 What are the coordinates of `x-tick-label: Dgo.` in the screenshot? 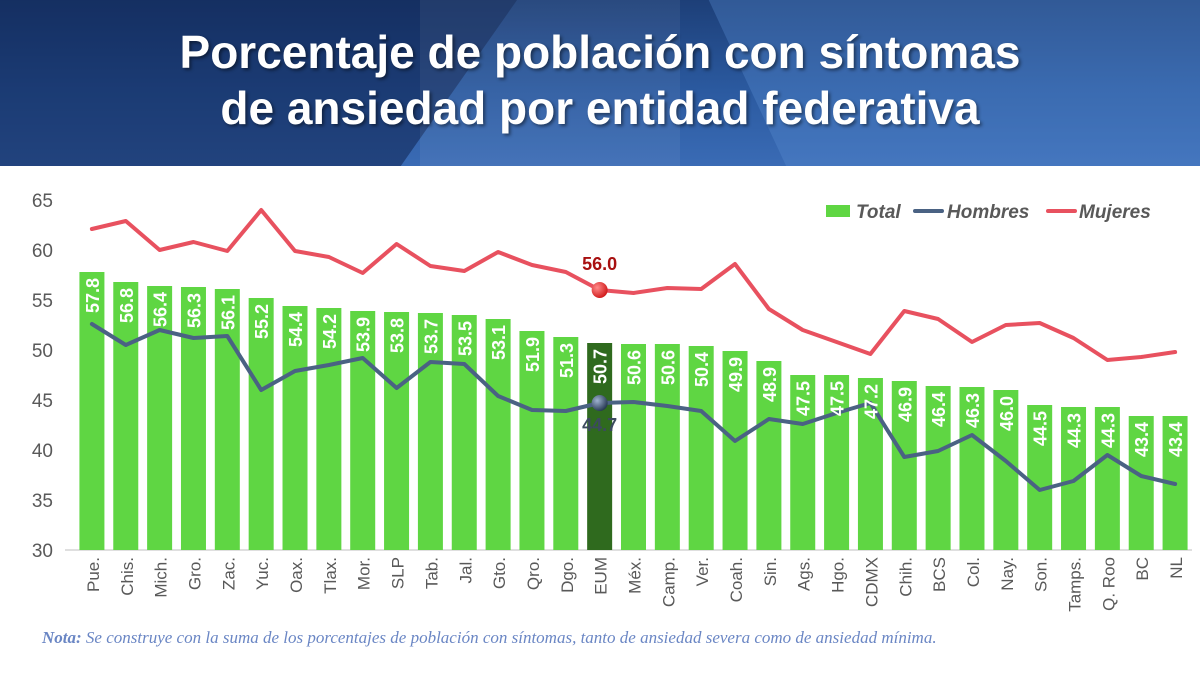 It's located at (567, 575).